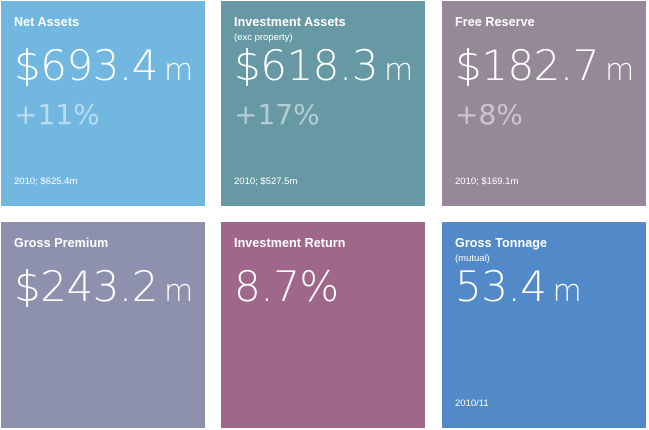 This screenshot has width=649, height=430. What do you see at coordinates (263, 37) in the screenshot?
I see `tile-subtitle: (exc property)` at bounding box center [263, 37].